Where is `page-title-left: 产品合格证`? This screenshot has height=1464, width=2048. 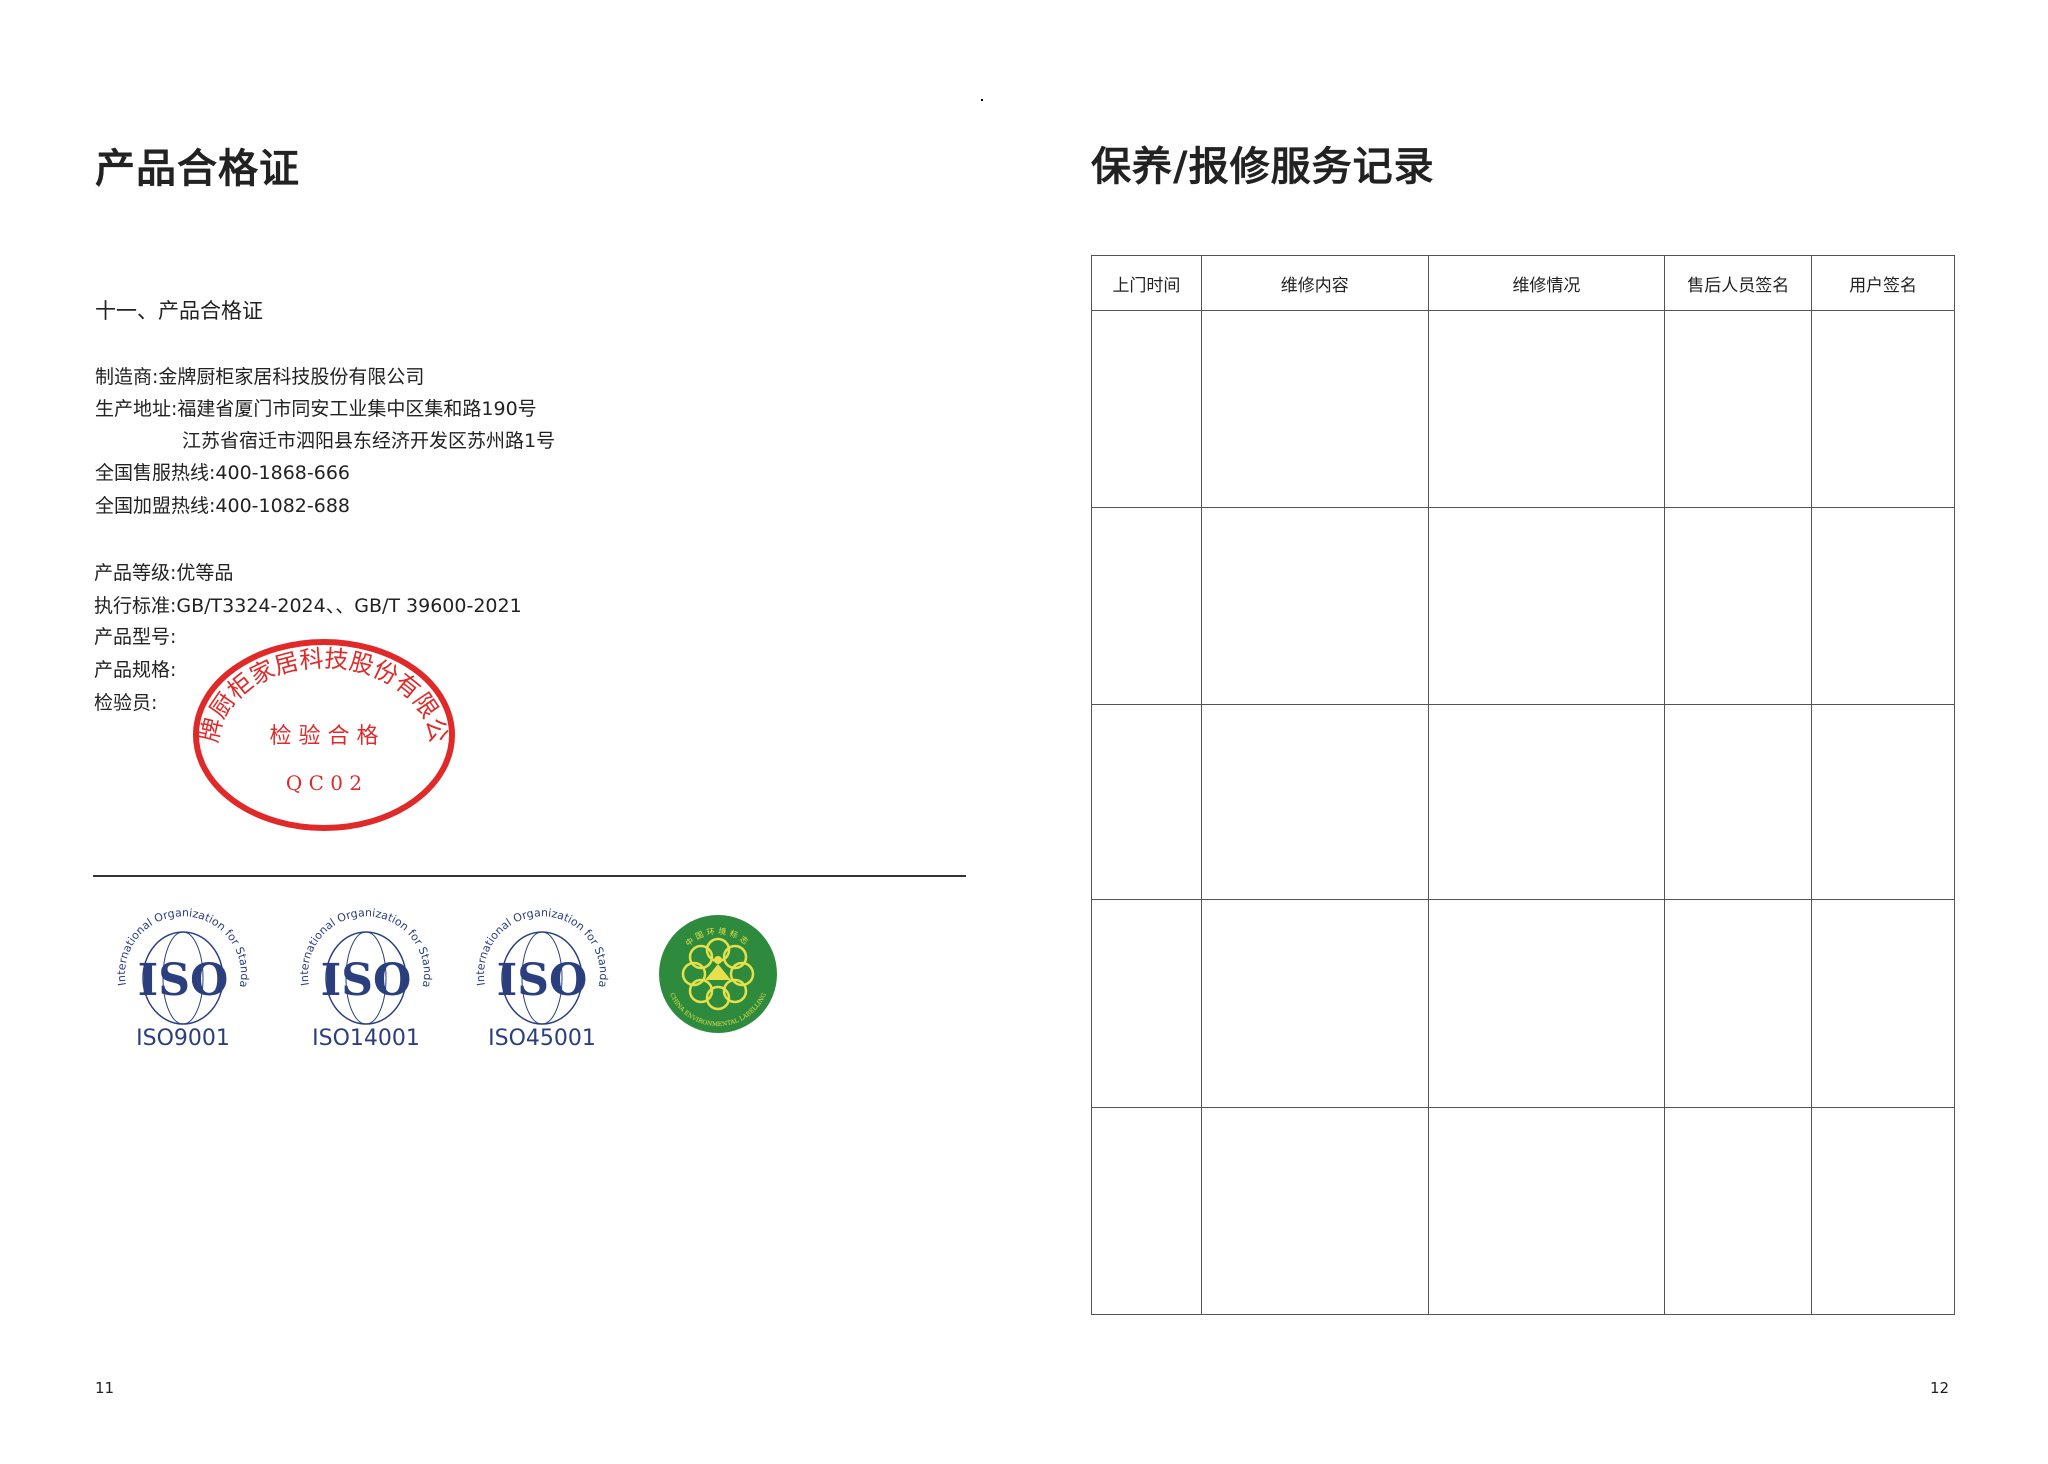
page-title-left: 产品合格证 is located at coordinates (197, 169).